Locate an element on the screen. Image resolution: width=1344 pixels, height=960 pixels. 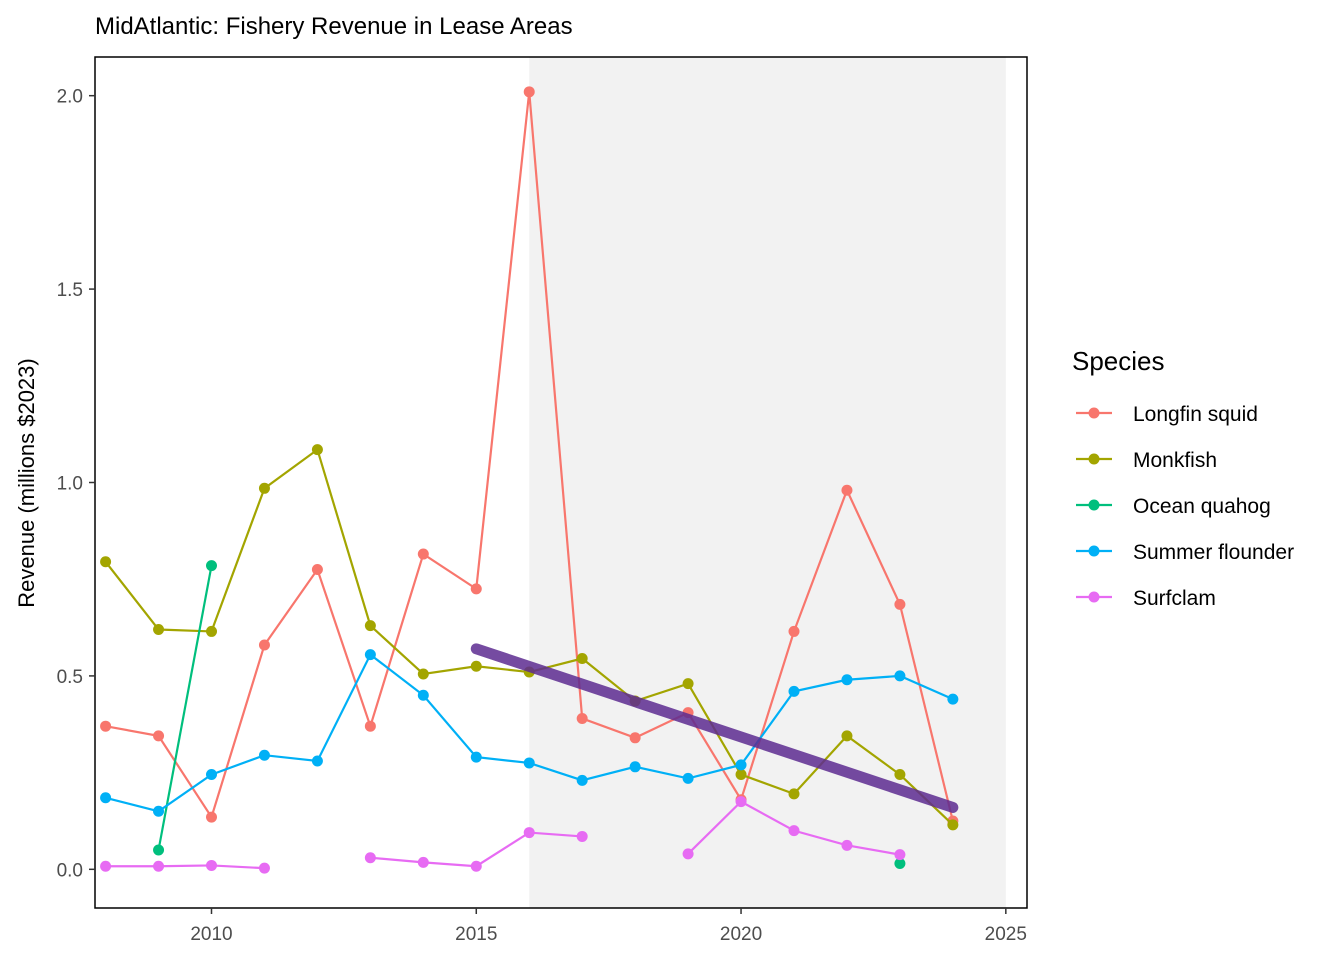
legend-item: Summer flounder is located at coordinates (1185, 552).